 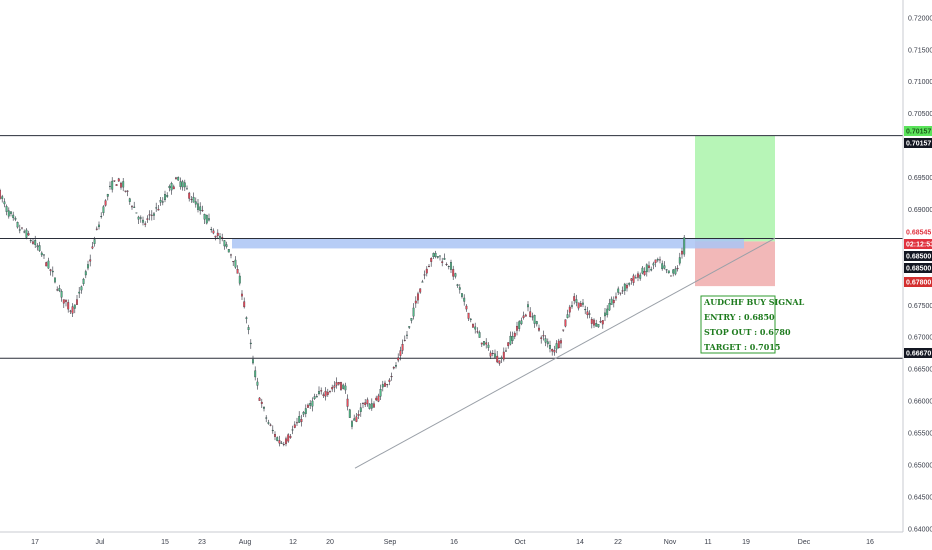 What do you see at coordinates (202, 542) in the screenshot?
I see `time-tick-label: 23` at bounding box center [202, 542].